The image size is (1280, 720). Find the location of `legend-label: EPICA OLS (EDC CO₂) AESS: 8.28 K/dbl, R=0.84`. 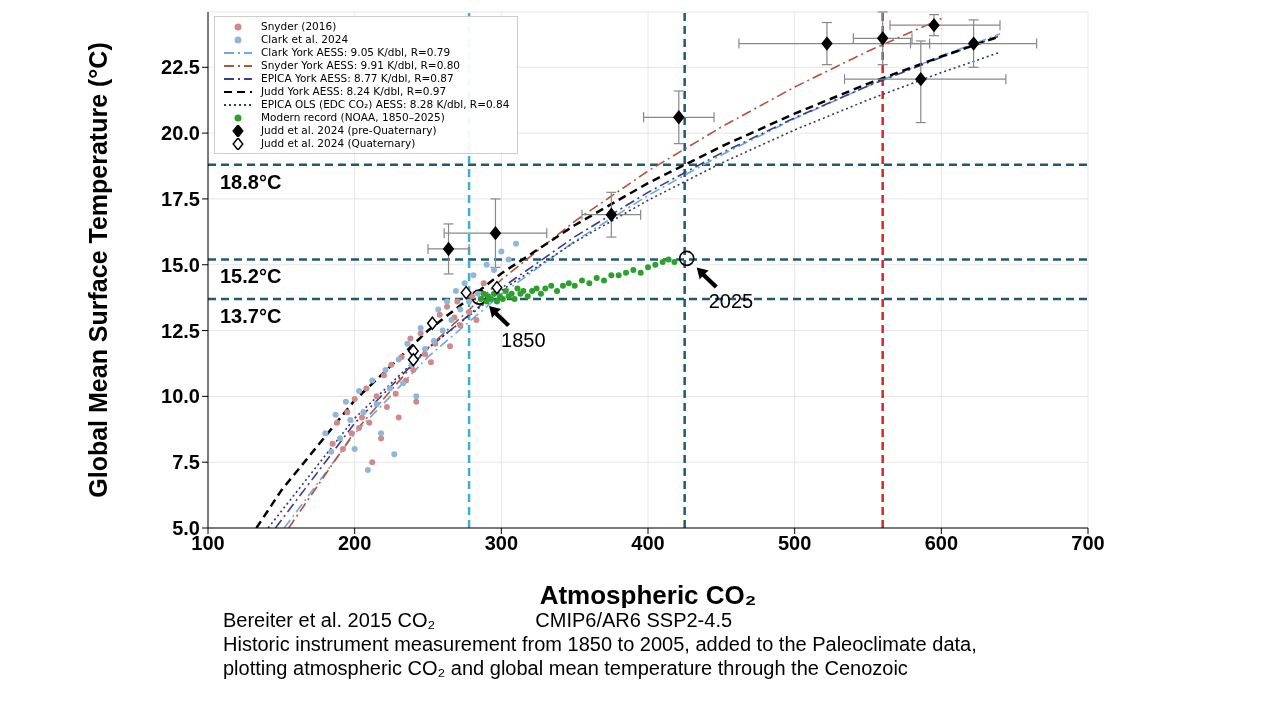

legend-label: EPICA OLS (EDC CO₂) AESS: 8.28 K/dbl, R=0.84 is located at coordinates (385, 104).